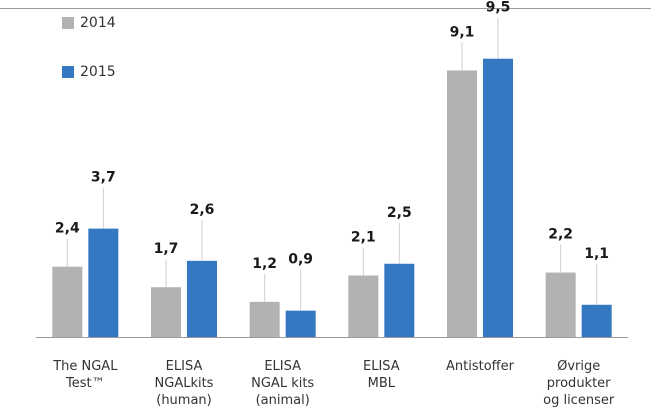  I want to click on x-tick-label-line: og licenser, so click(579, 400).